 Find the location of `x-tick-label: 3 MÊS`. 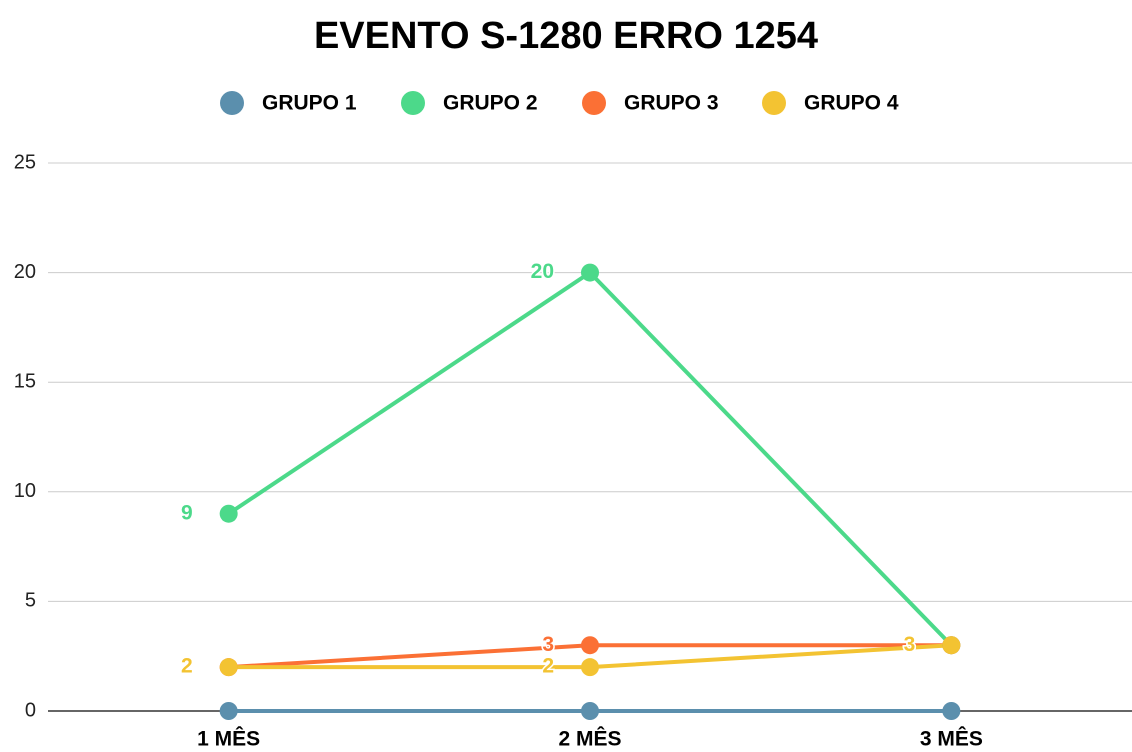

x-tick-label: 3 MÊS is located at coordinates (951, 739).